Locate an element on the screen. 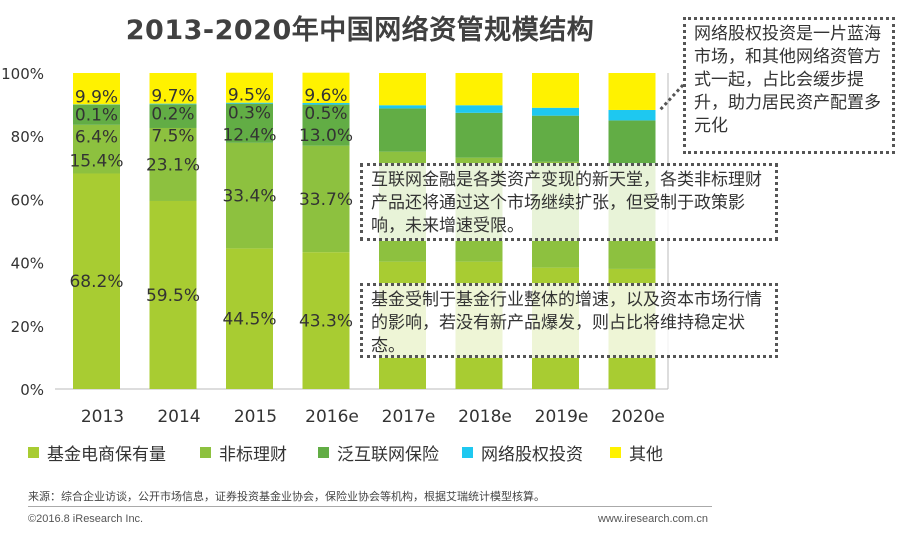  legend-item: 网络股权投资 is located at coordinates (522, 452).